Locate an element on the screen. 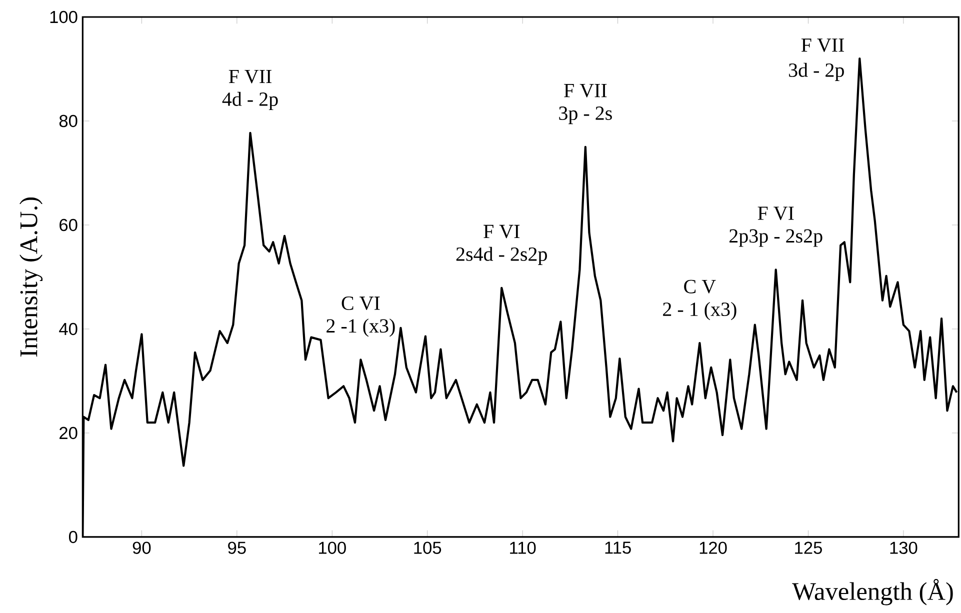  annotation: 3d - 2p is located at coordinates (816, 71).